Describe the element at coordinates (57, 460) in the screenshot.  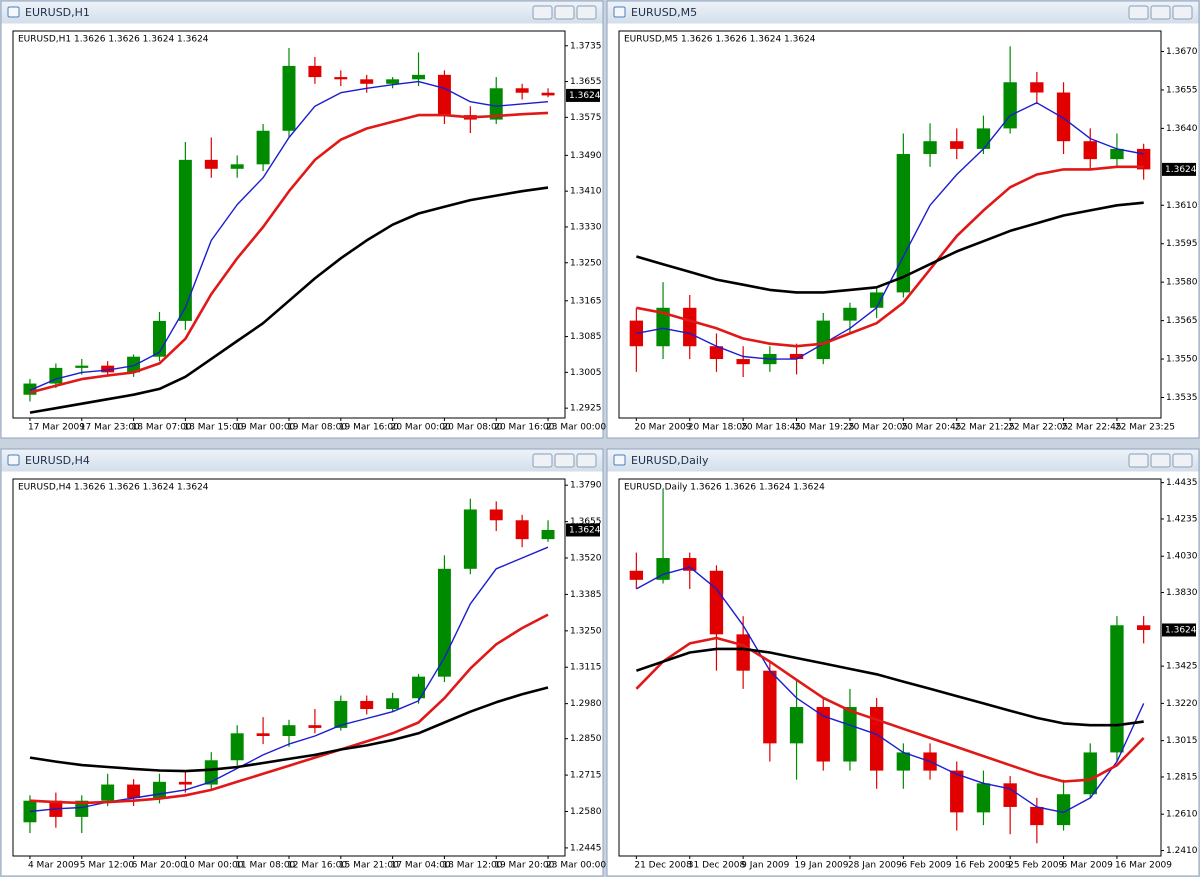
I see `window-title: EURUSD,H4` at that location.